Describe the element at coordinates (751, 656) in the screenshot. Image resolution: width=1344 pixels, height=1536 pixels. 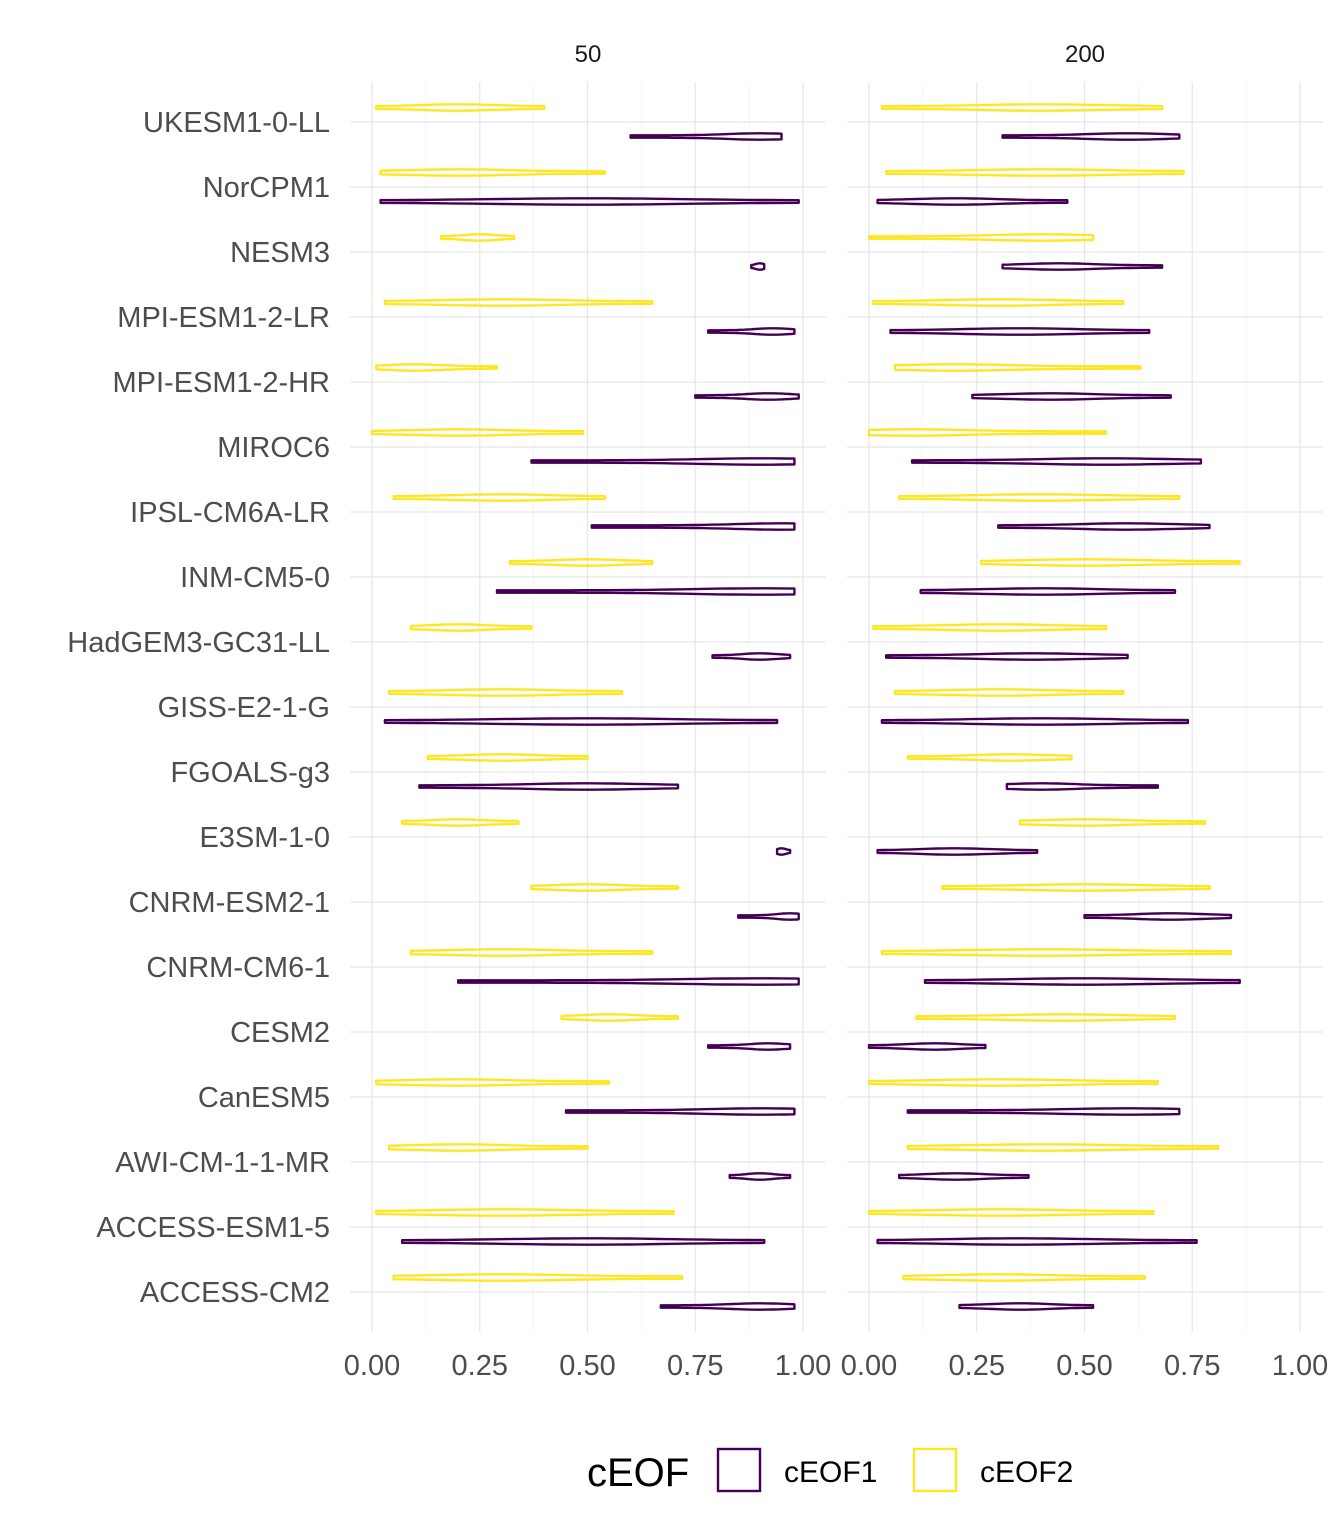
I see `violin-50-ceof1-hadgem3-gc31-ll` at that location.